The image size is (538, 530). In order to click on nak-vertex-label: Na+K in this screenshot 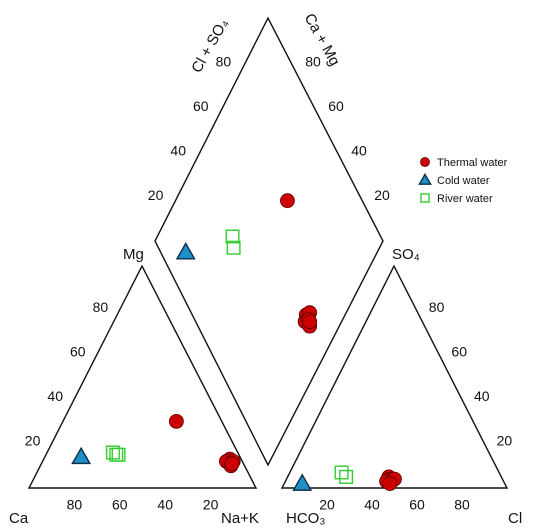, I will do `click(240, 518)`.